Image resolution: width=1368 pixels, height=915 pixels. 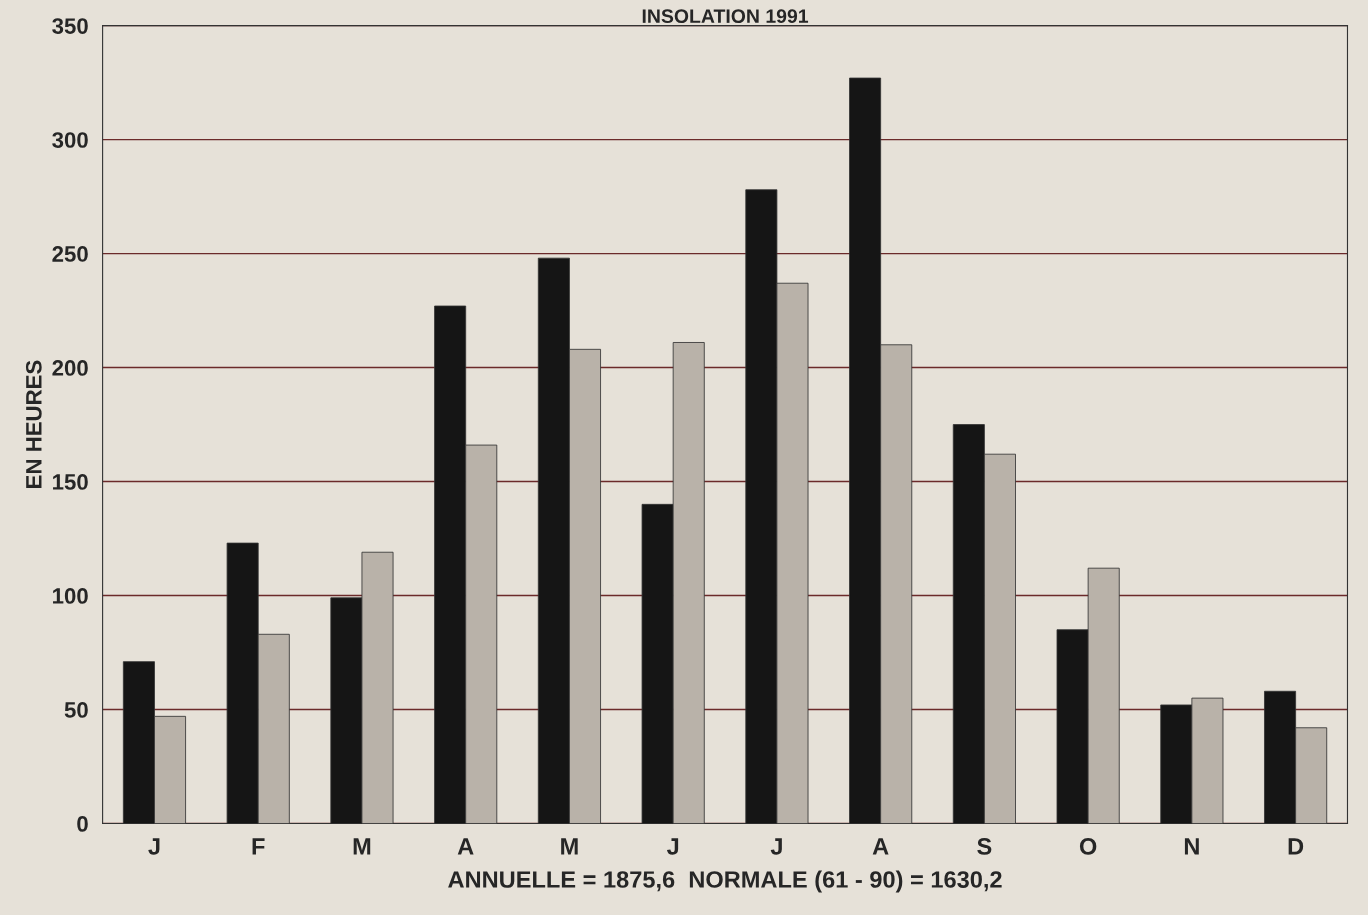 What do you see at coordinates (33, 424) in the screenshot?
I see `y-axis-title: EN HEURES` at bounding box center [33, 424].